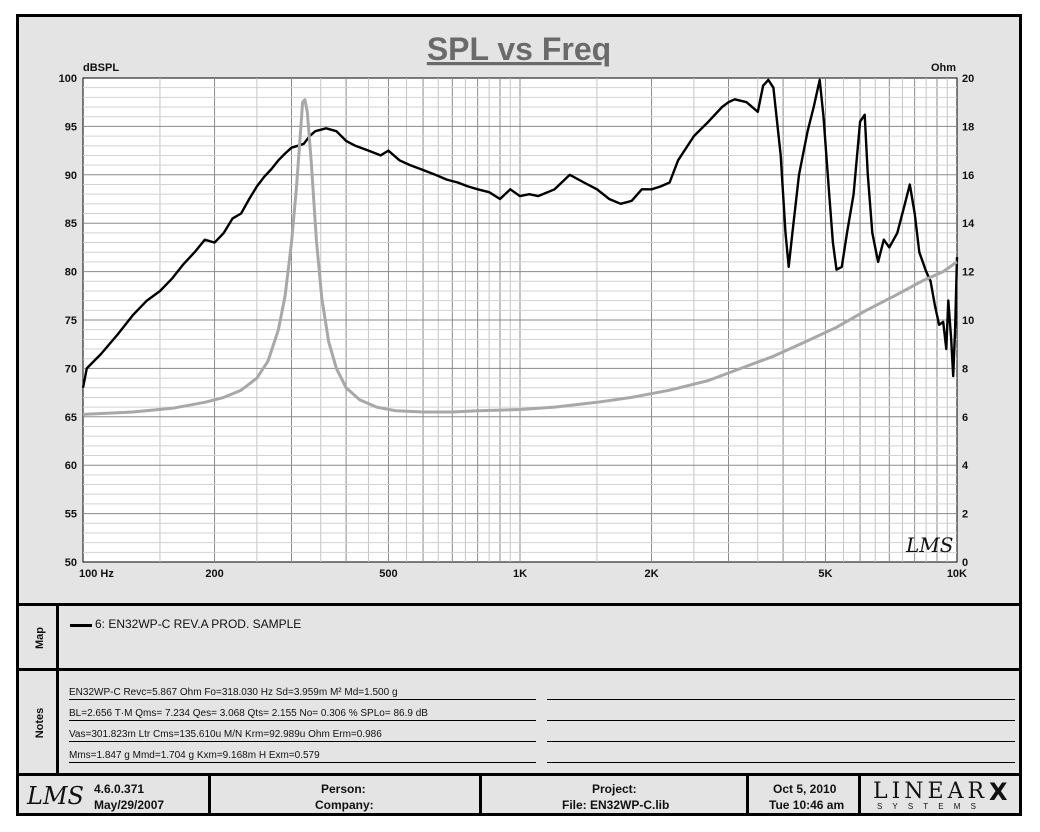 Image resolution: width=1040 pixels, height=832 pixels. I want to click on y-right-tick-label: 20, so click(968, 79).